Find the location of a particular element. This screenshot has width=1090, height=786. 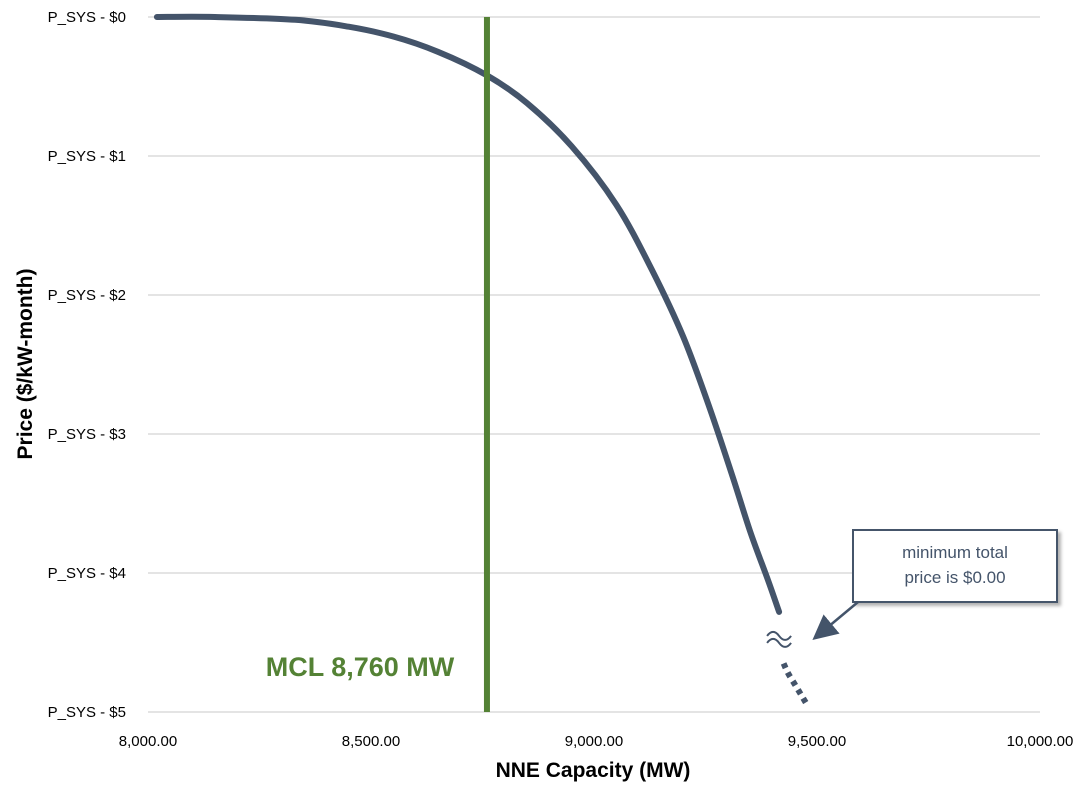

y-tick-label: P_SYS - $4 is located at coordinates (87, 573).